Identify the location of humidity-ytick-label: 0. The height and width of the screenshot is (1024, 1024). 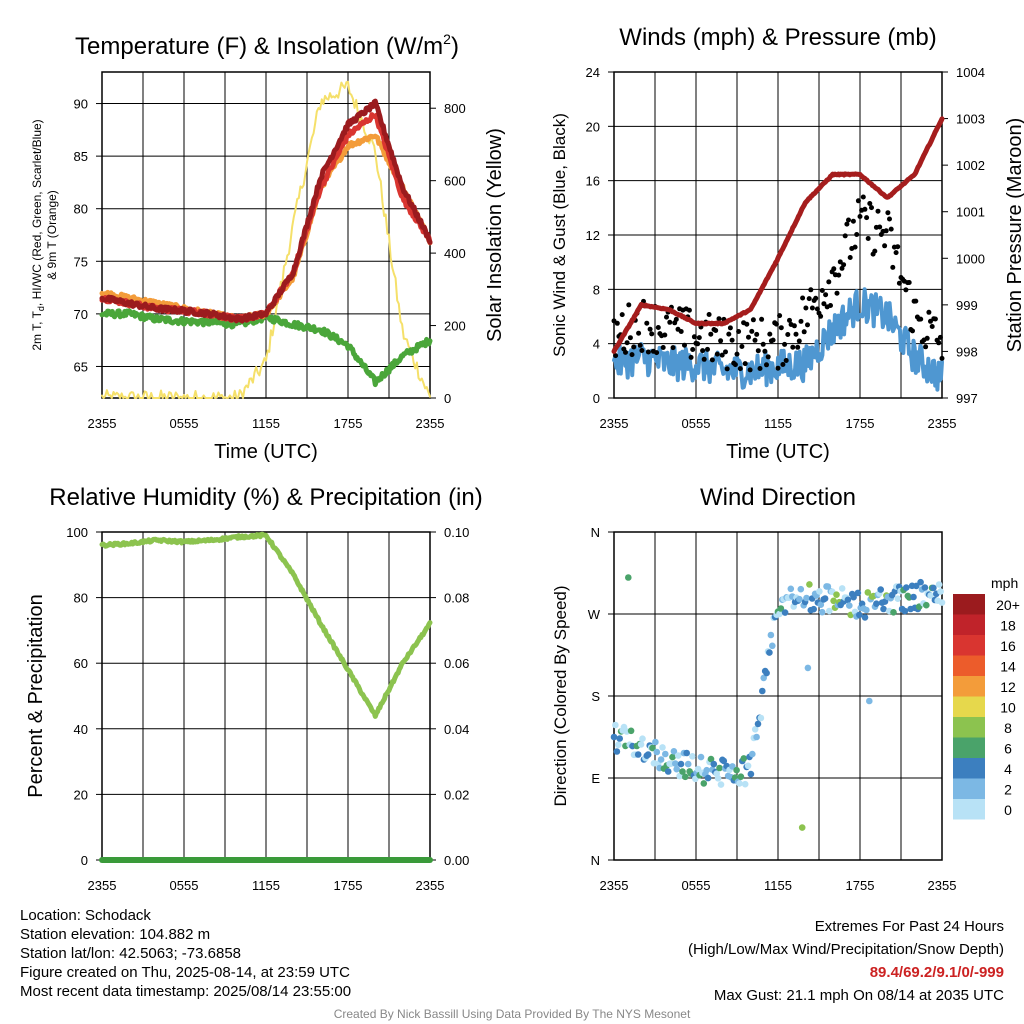
(84, 860).